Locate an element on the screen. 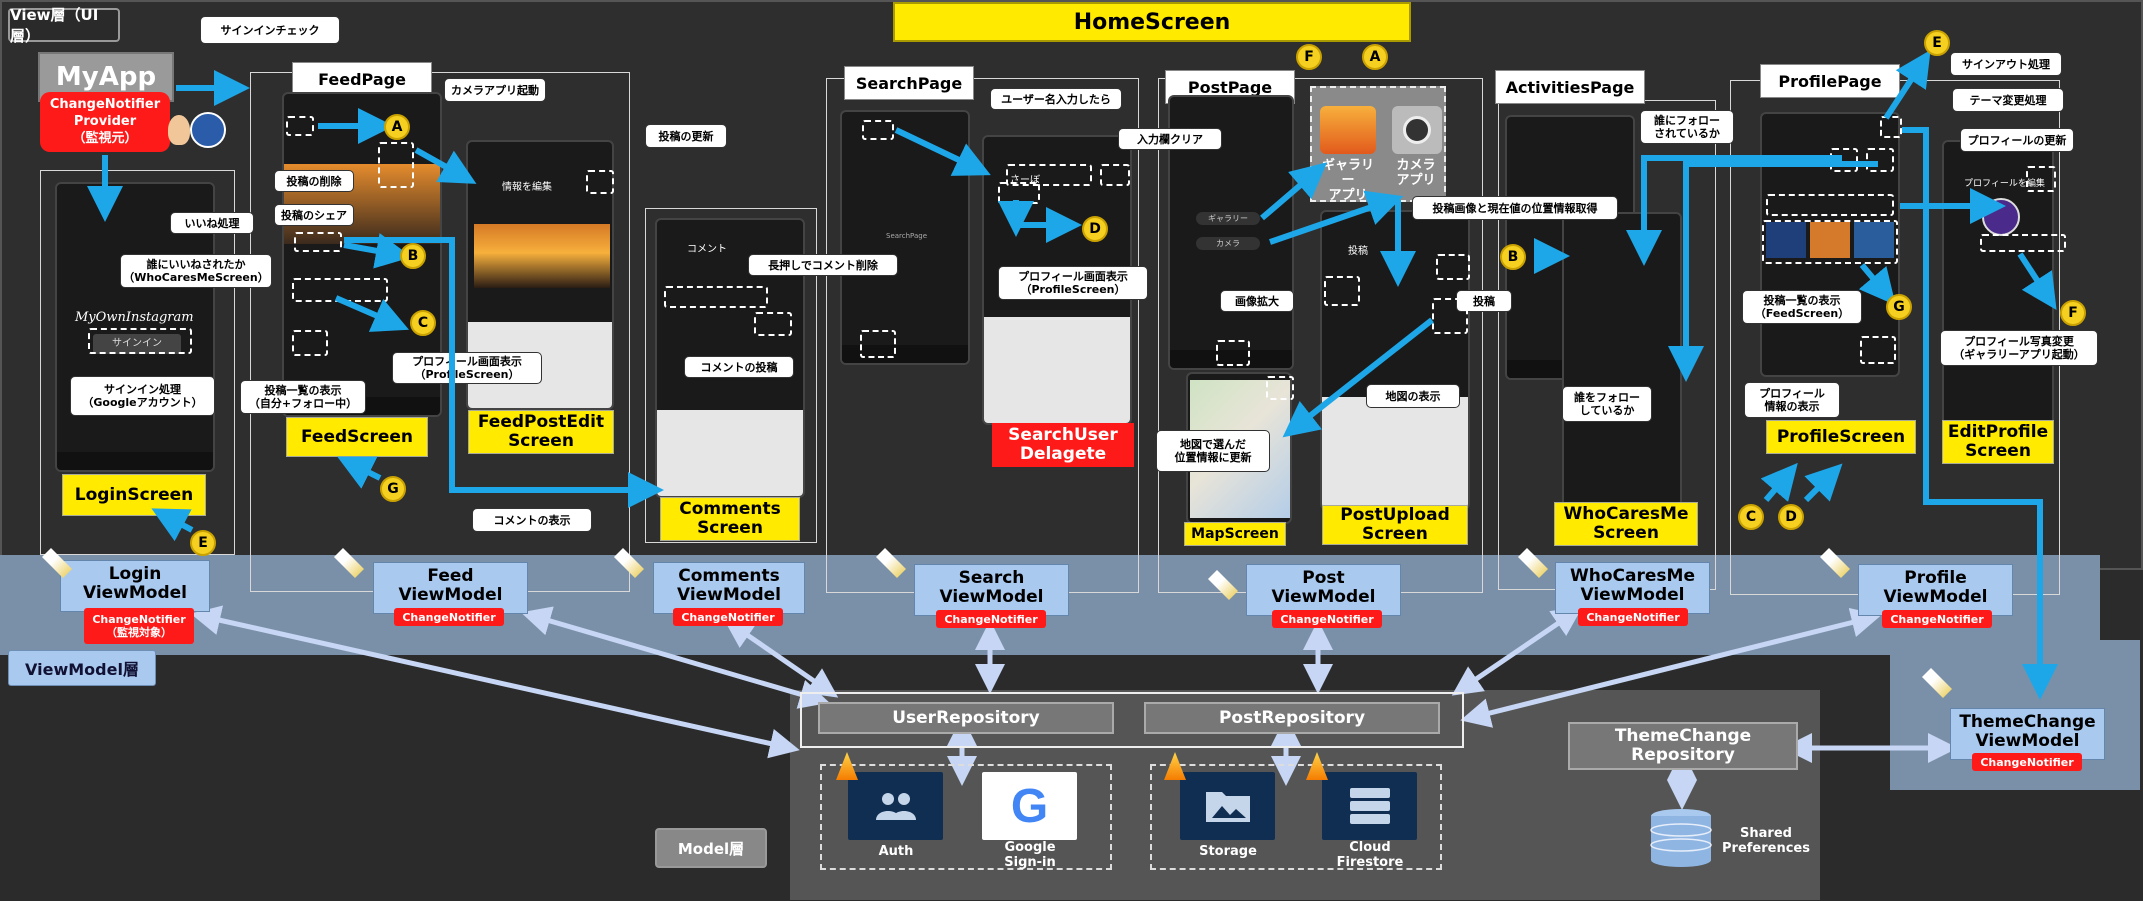 The width and height of the screenshot is (2143, 901). upload-submit-highlight is located at coordinates (1453, 267).